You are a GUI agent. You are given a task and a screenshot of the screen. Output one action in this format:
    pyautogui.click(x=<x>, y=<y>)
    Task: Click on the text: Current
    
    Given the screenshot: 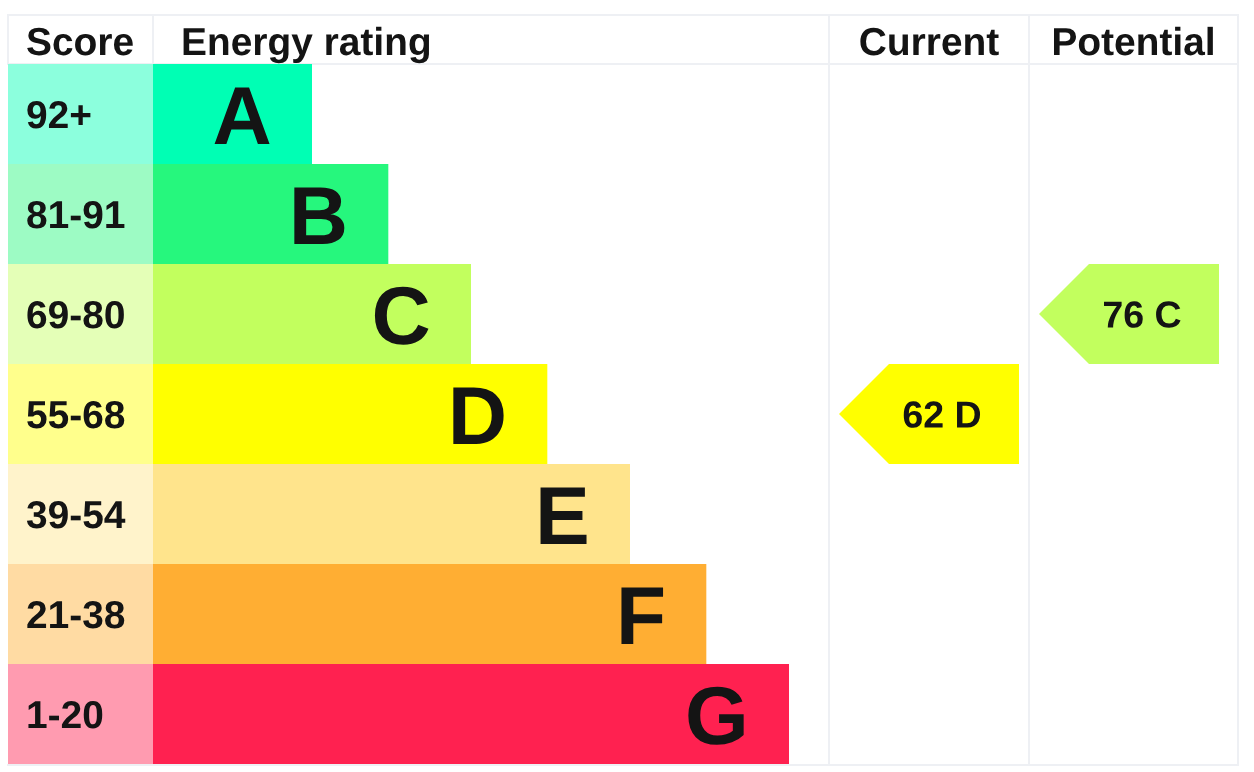 What is the action you would take?
    pyautogui.click(x=929, y=41)
    